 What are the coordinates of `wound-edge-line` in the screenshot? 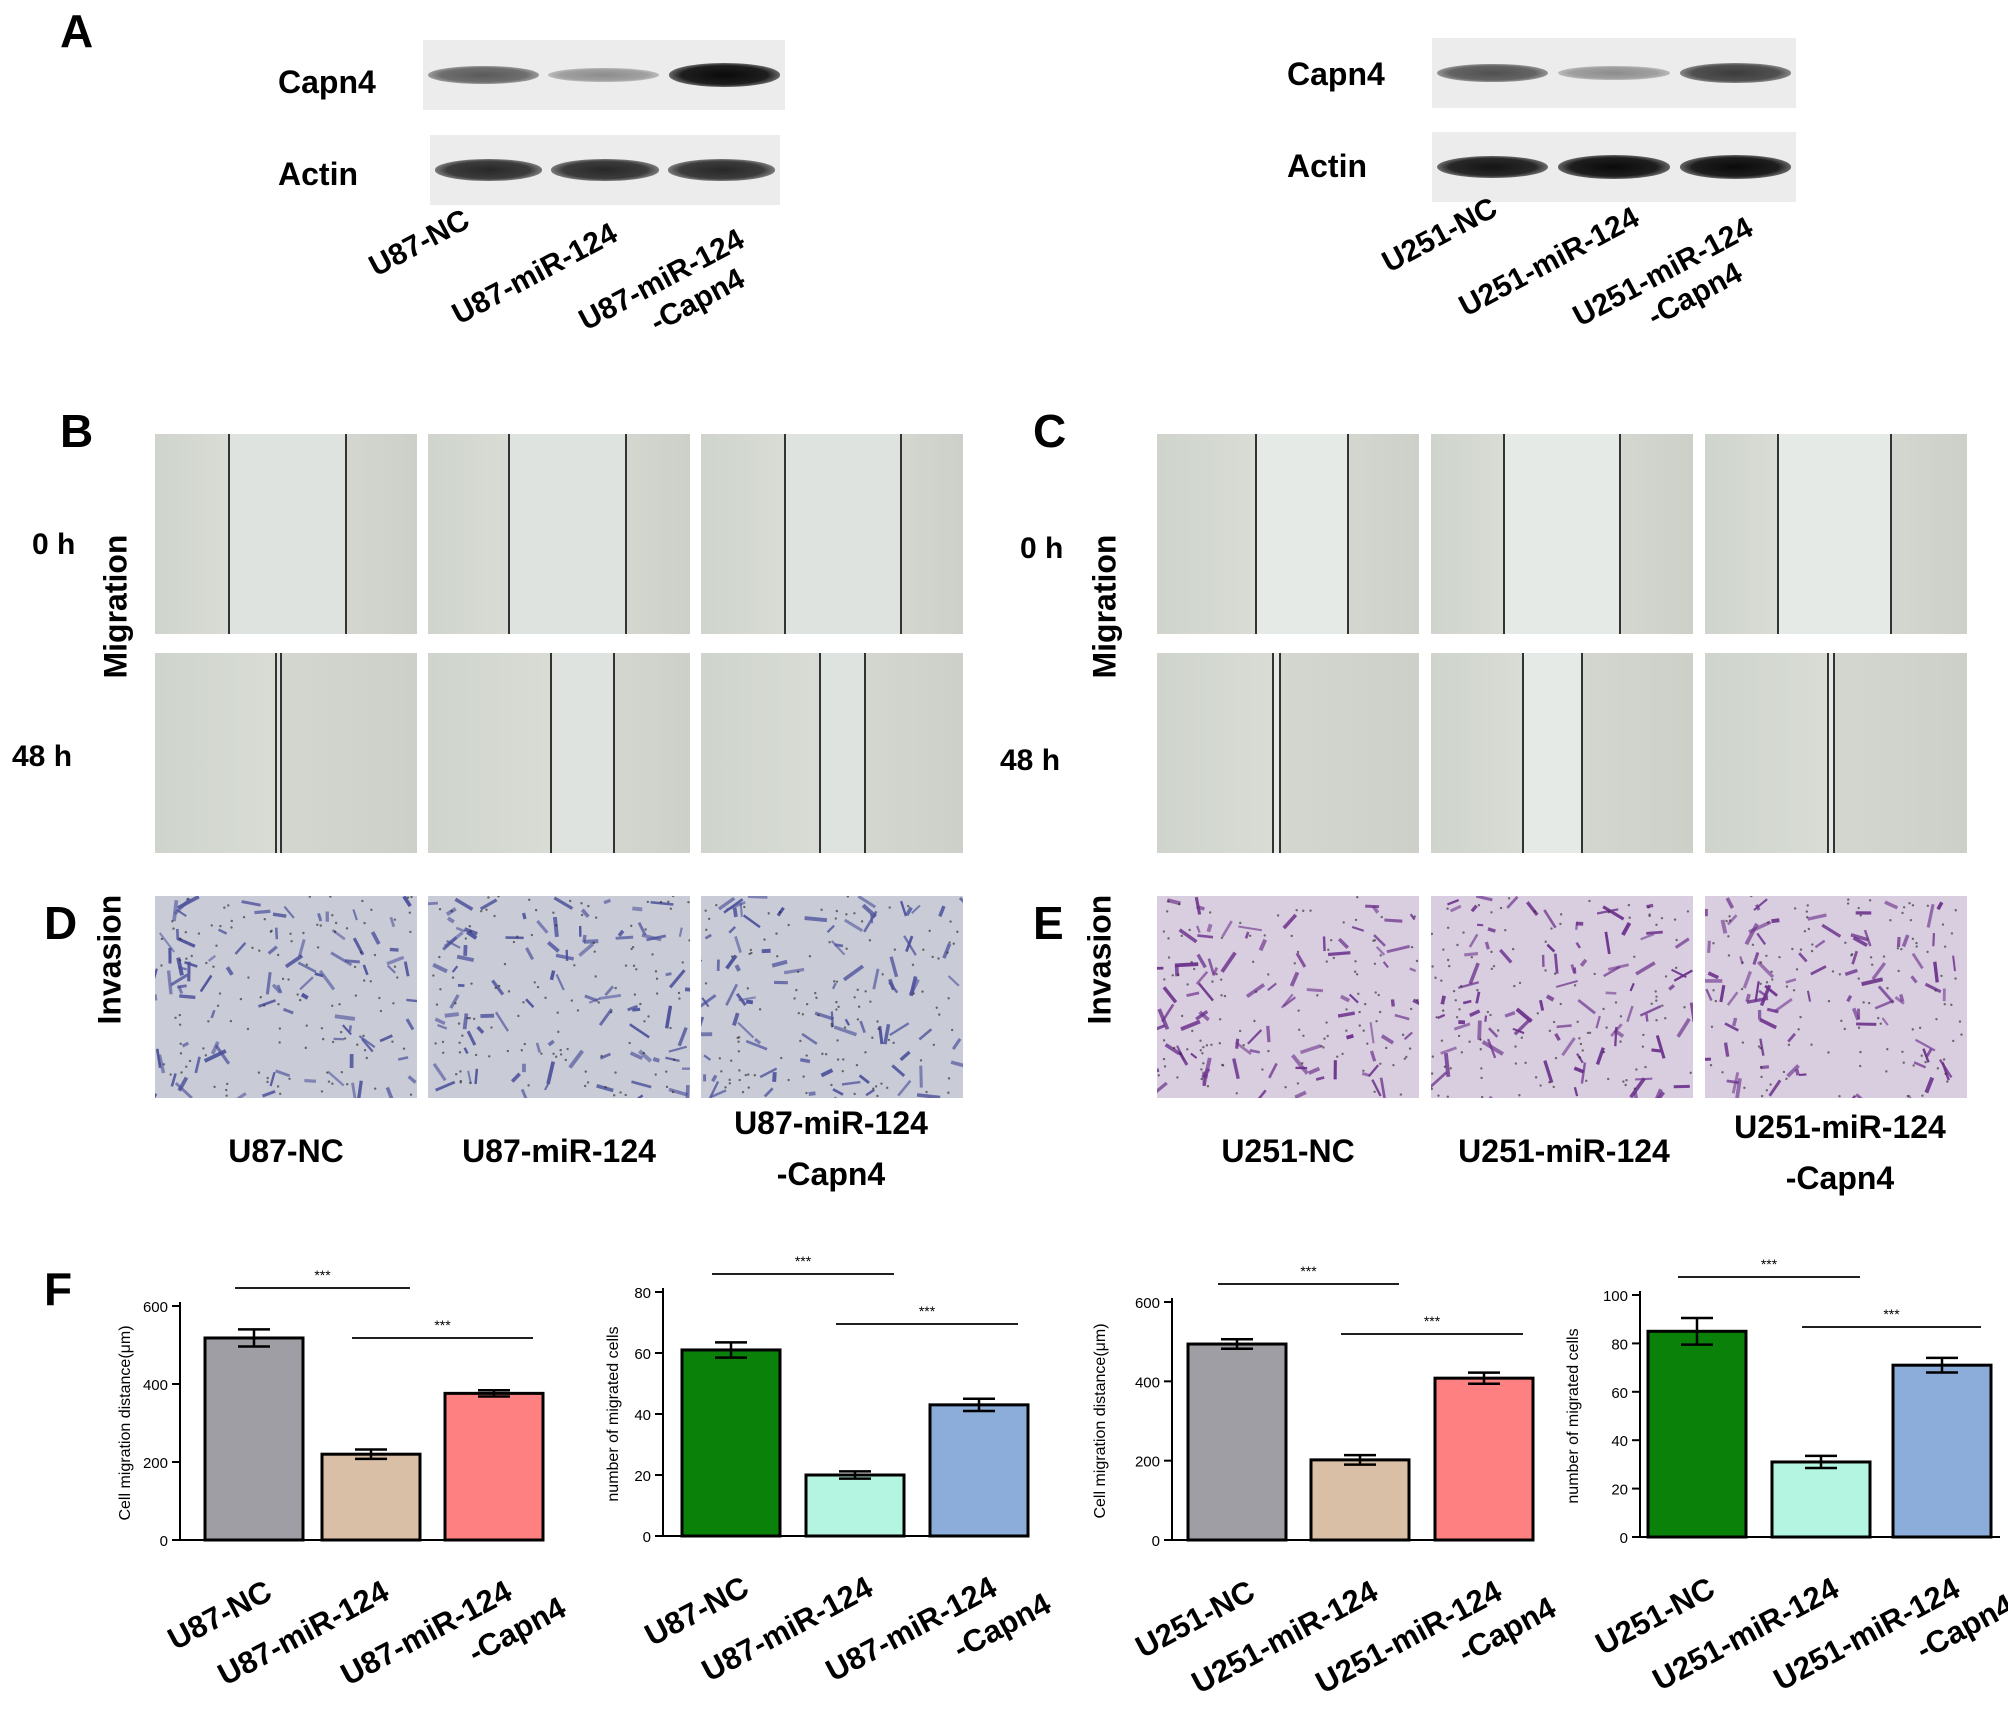 It's located at (346, 534).